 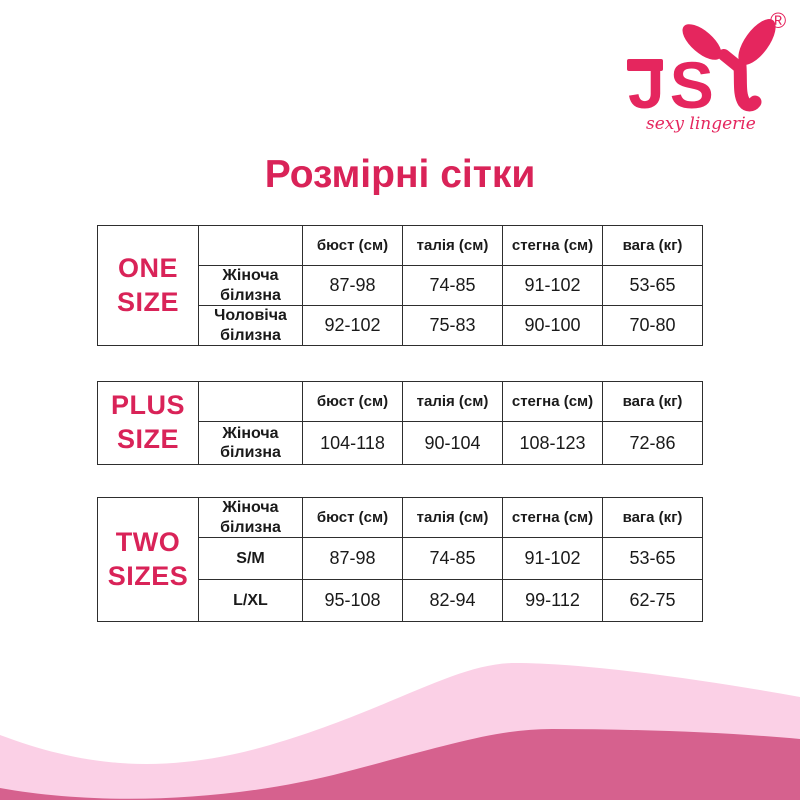 I want to click on size-group-label: ONE SIZE, so click(x=148, y=285).